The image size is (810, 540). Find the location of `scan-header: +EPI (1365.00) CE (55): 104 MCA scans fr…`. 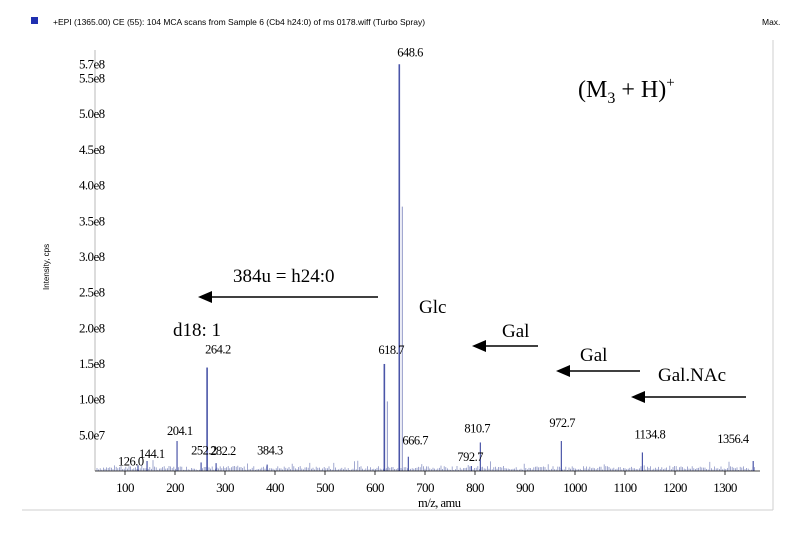

scan-header: +EPI (1365.00) CE (55): 104 MCA scans fr… is located at coordinates (239, 22).